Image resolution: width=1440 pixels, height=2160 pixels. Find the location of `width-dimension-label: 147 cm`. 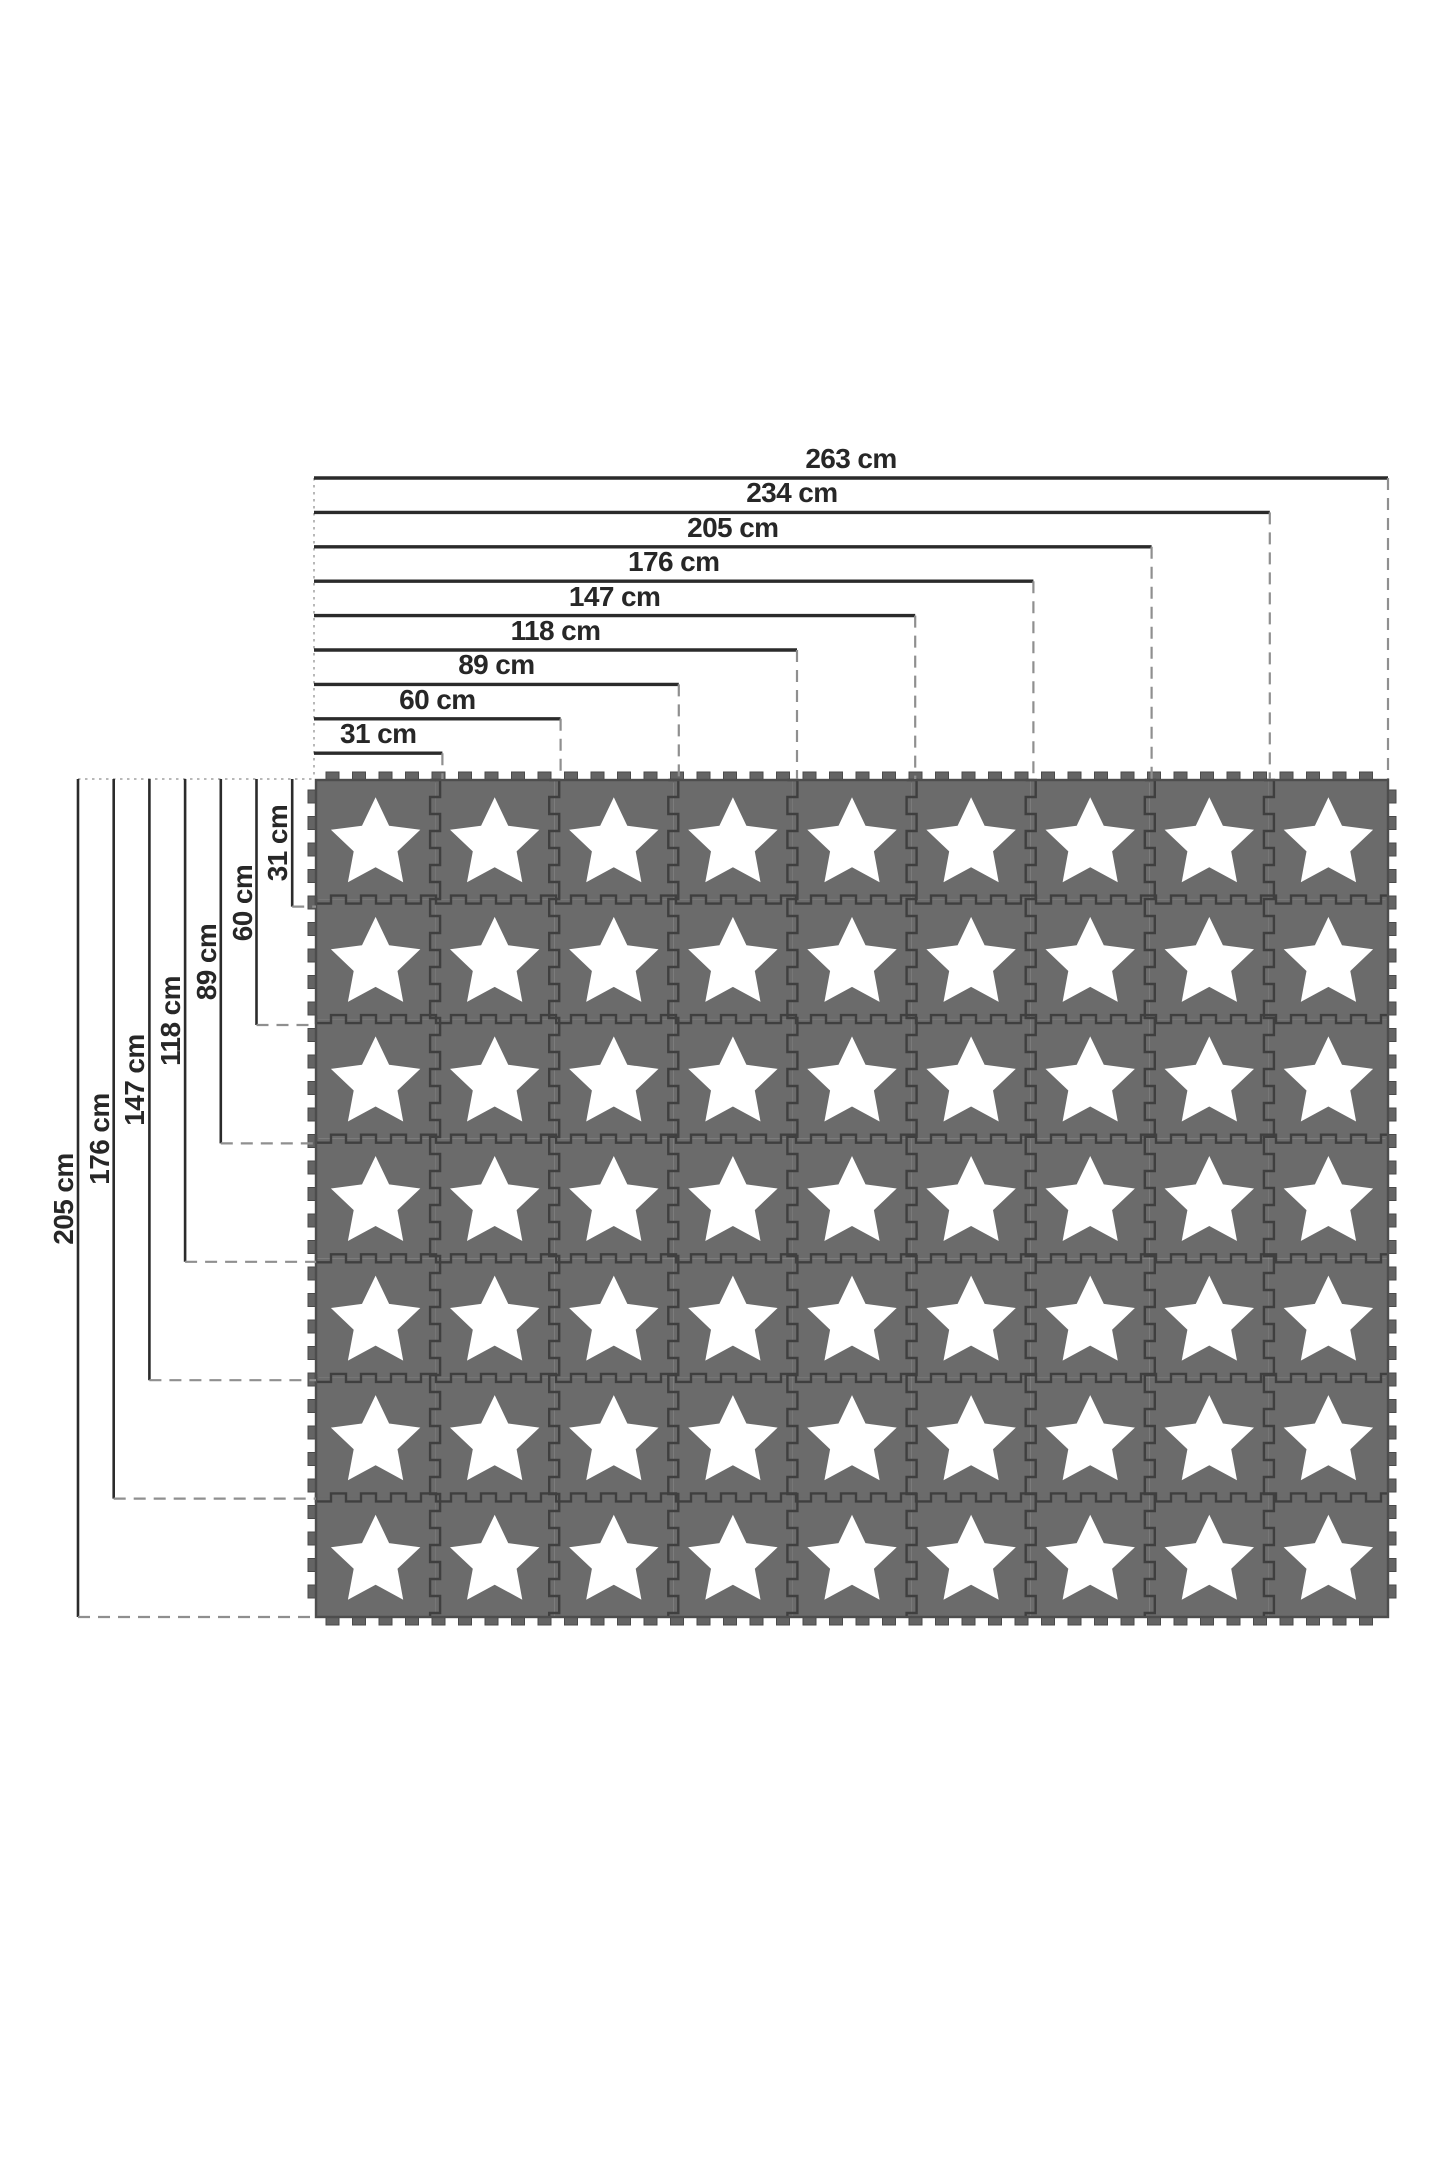

width-dimension-label: 147 cm is located at coordinates (614, 596).